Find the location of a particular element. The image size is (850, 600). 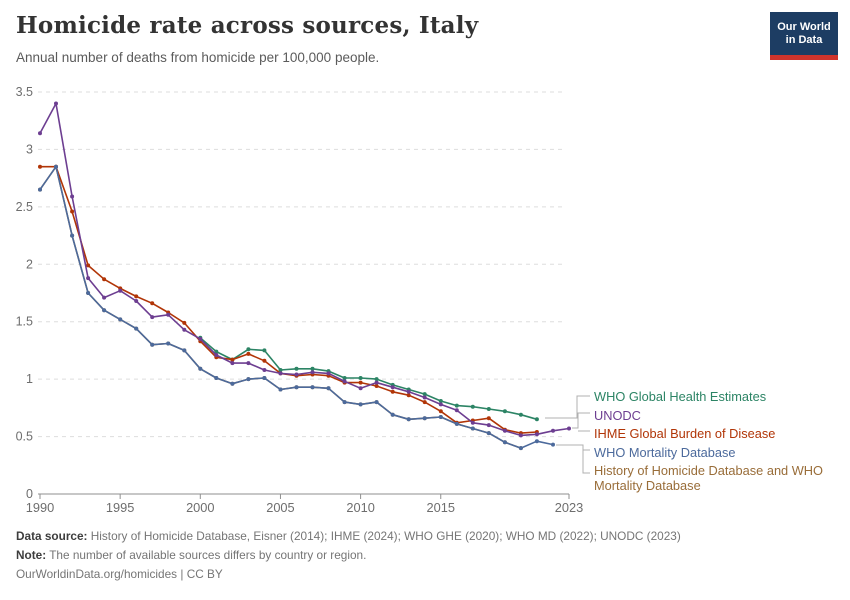

legend-item-who-ghe: WHO Global Health Estimates is located at coordinates (680, 396).